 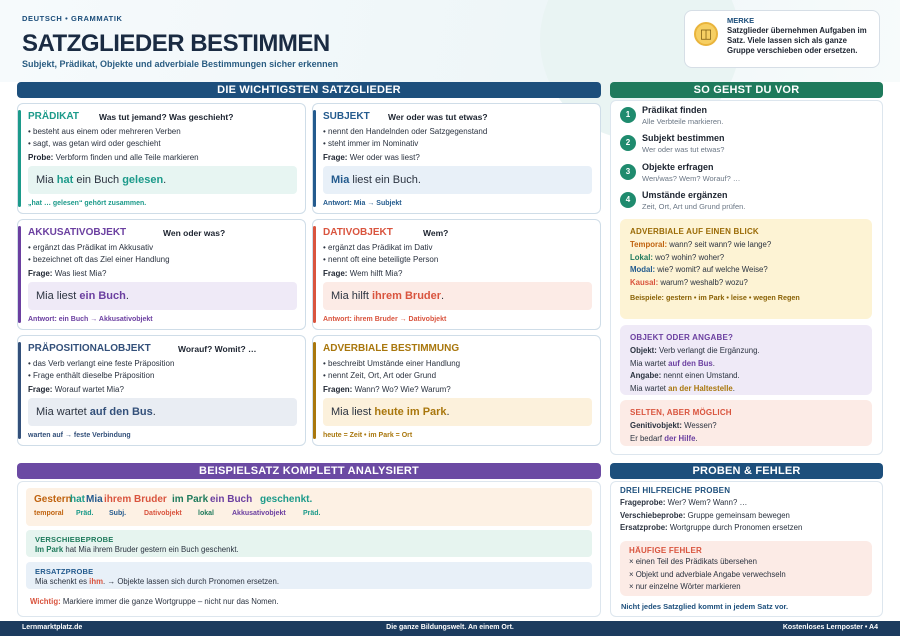 What do you see at coordinates (830, 627) in the screenshot?
I see `footer-poster-label: Kostenloses Lernposter • A4` at bounding box center [830, 627].